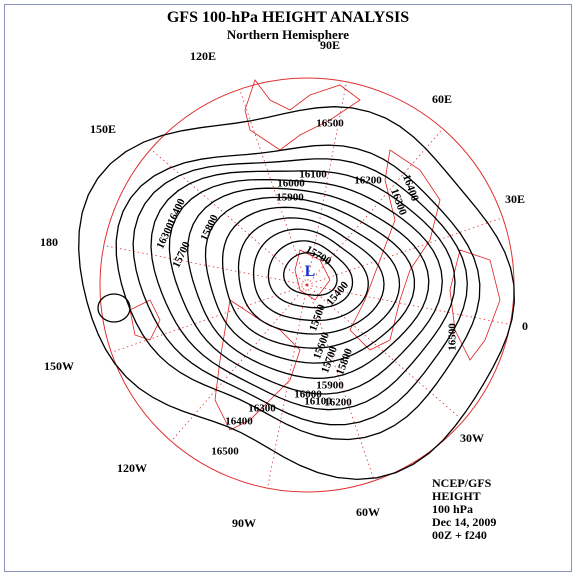 The width and height of the screenshot is (576, 576). What do you see at coordinates (59, 366) in the screenshot?
I see `lon-label: 150W` at bounding box center [59, 366].